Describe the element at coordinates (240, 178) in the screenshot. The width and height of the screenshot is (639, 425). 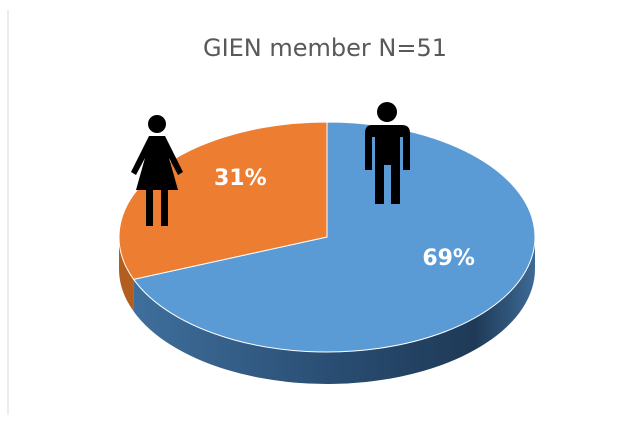
I see `value-label: 31%` at that location.